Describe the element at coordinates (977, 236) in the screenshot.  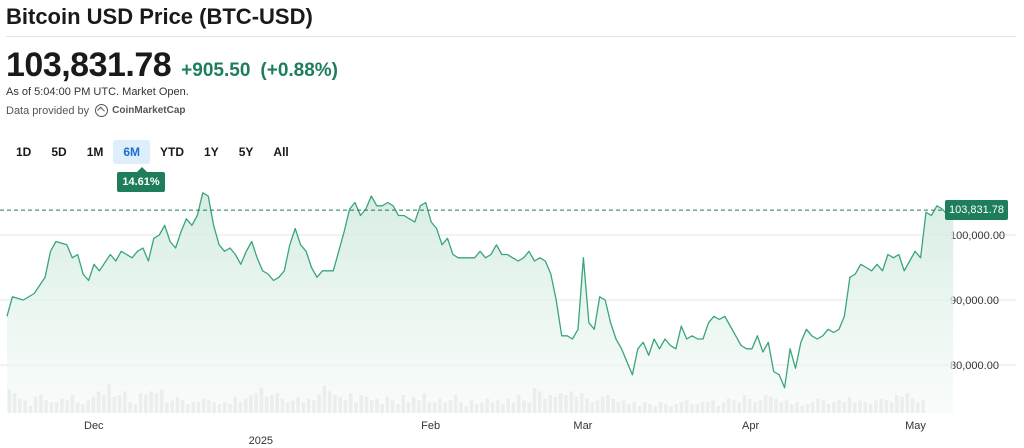
I see `y-tick-label: 100,000.00` at that location.